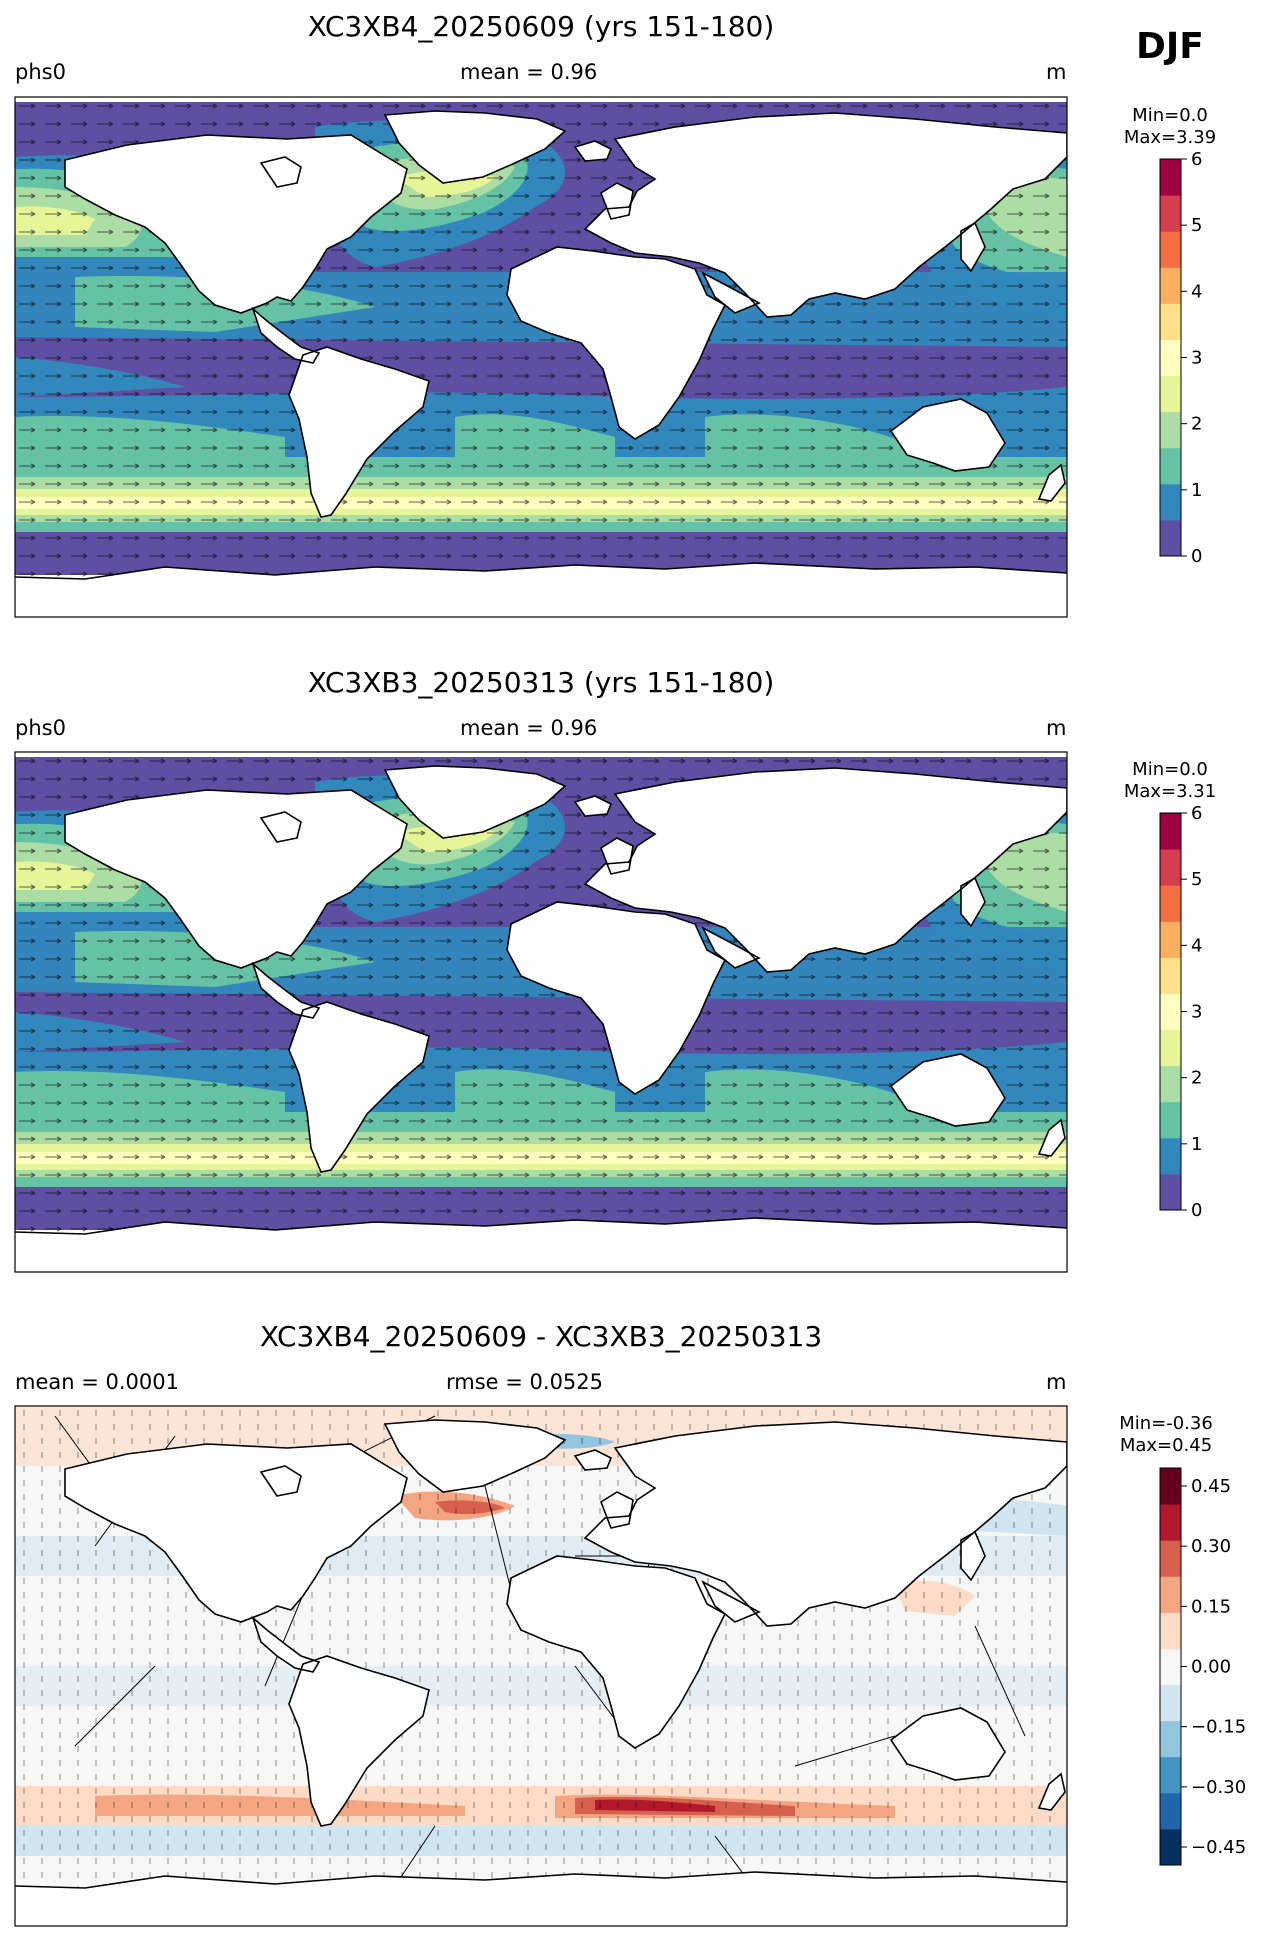 The image size is (1270, 1939). Describe the element at coordinates (529, 728) in the screenshot. I see `panel-2-mean-label: mean = 0.96` at that location.